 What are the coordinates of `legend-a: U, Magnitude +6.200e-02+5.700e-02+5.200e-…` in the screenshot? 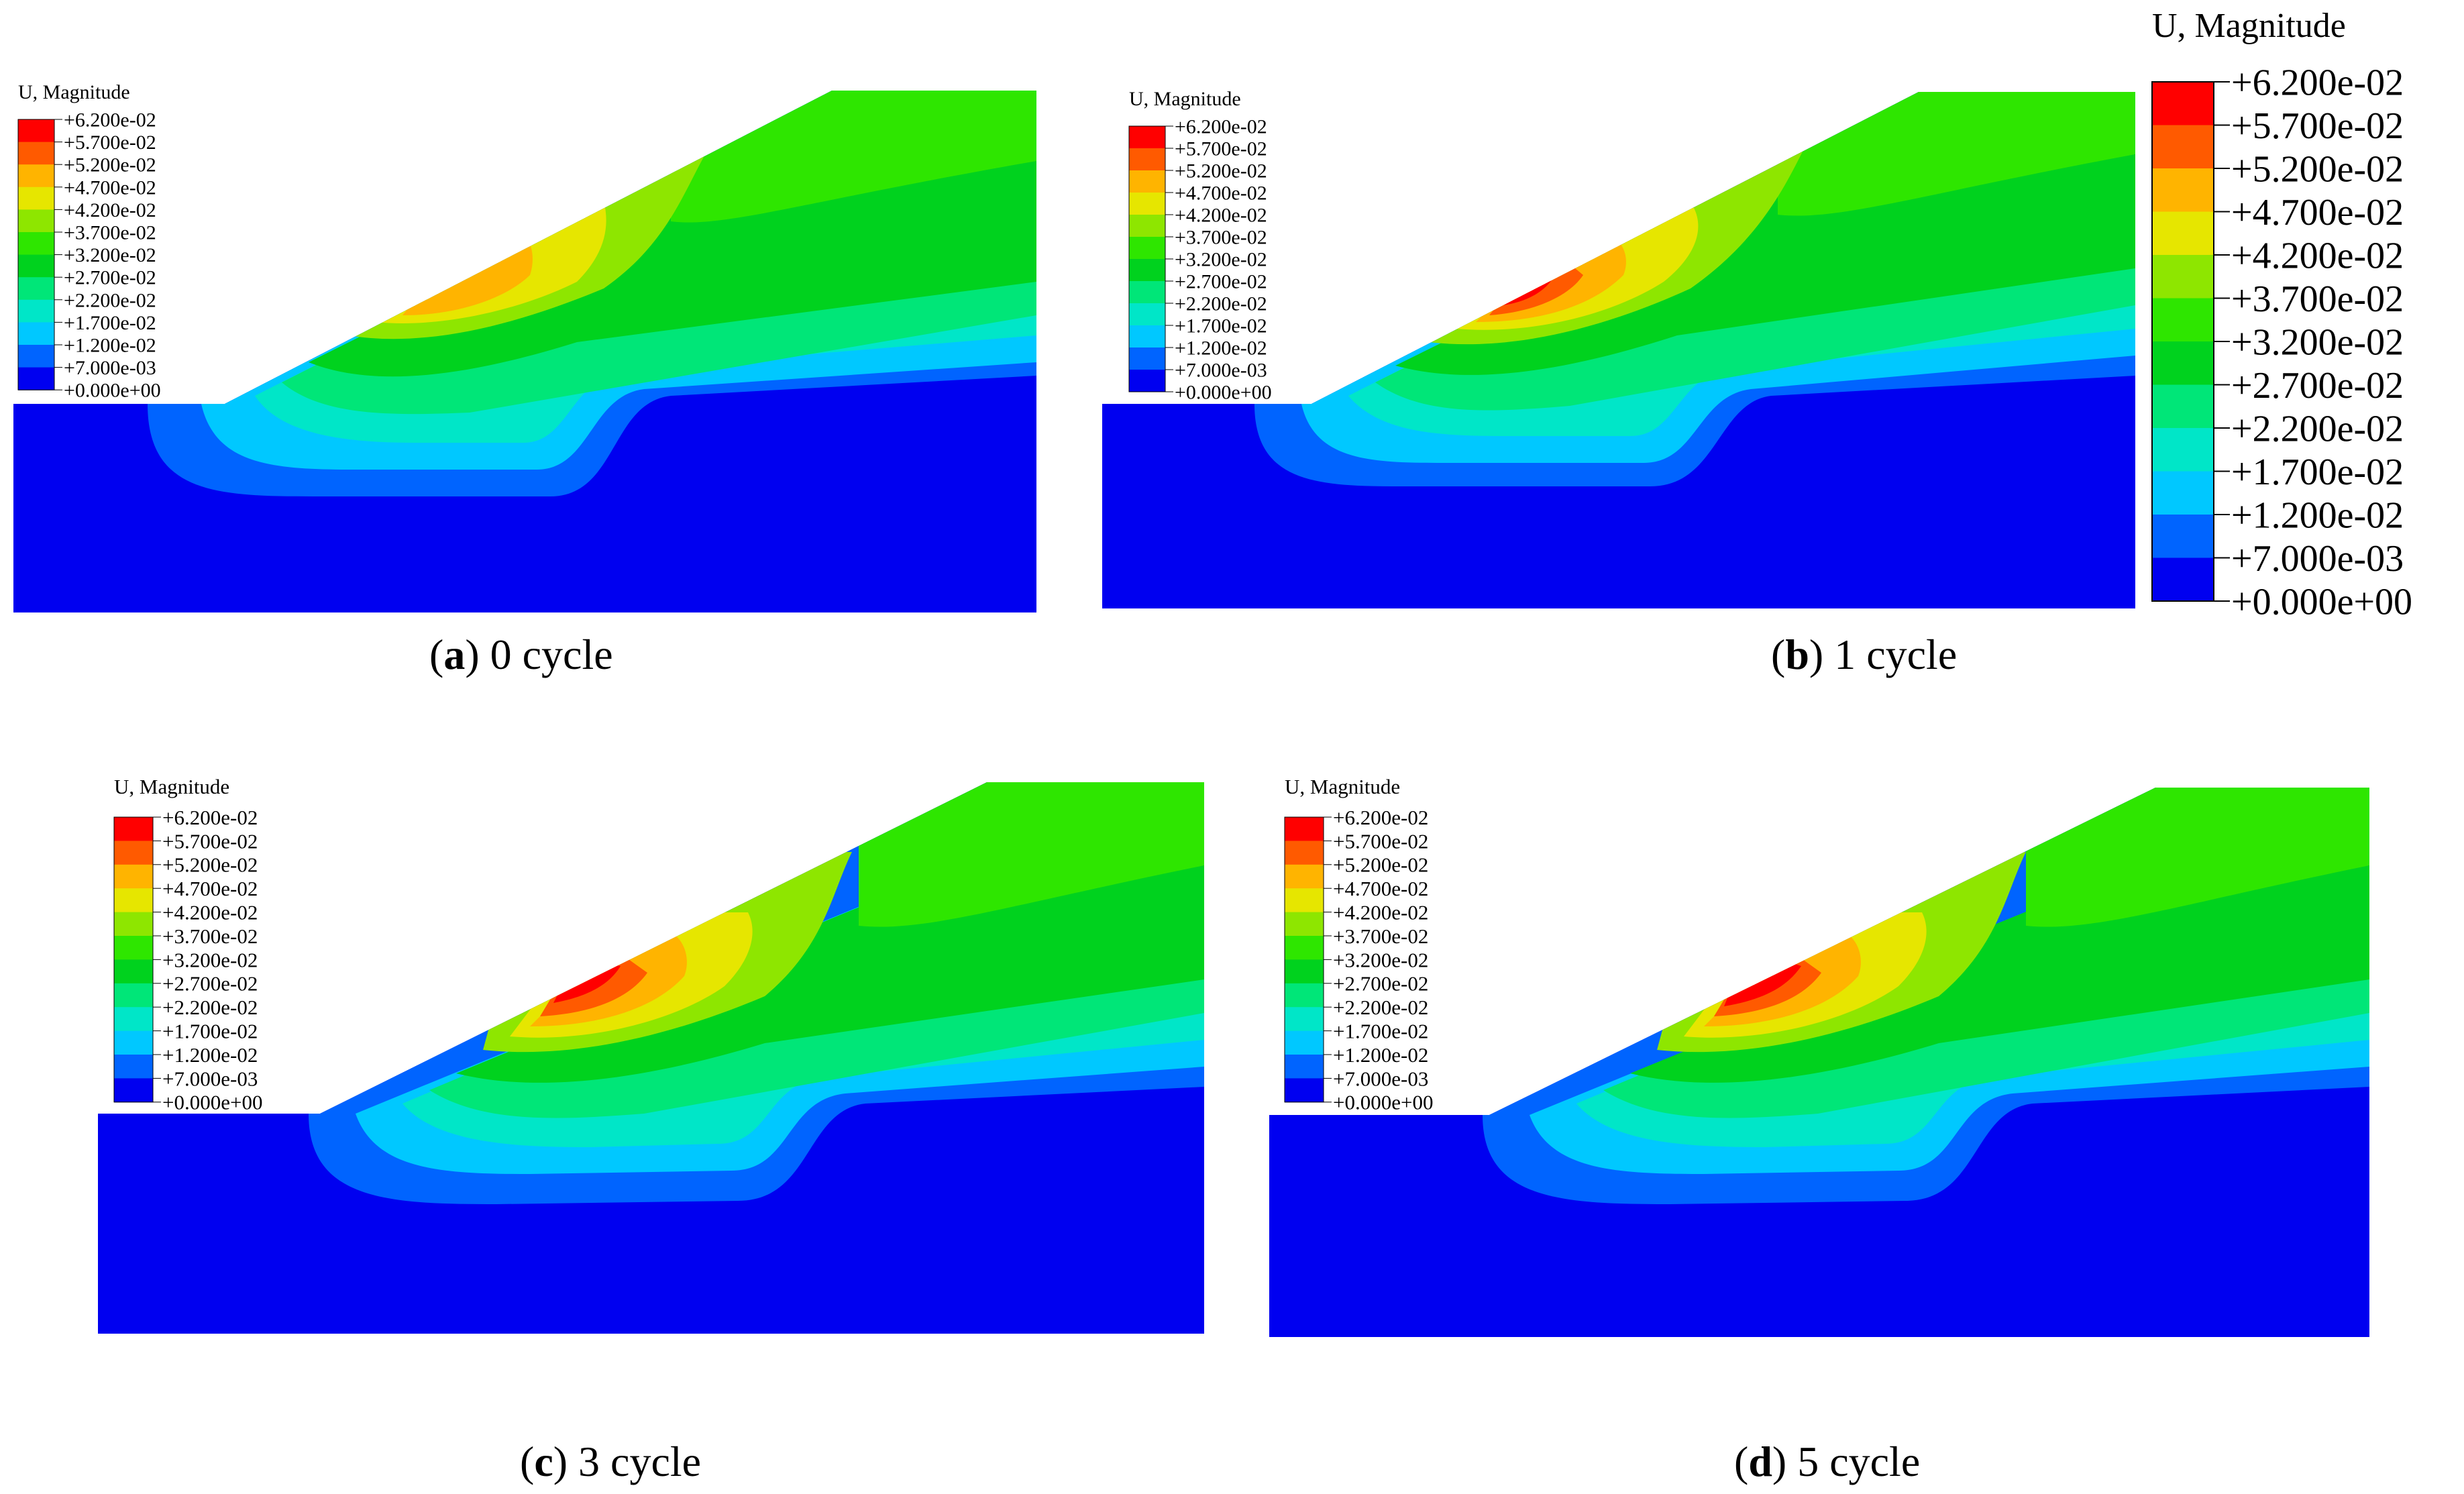 It's located at (89, 242).